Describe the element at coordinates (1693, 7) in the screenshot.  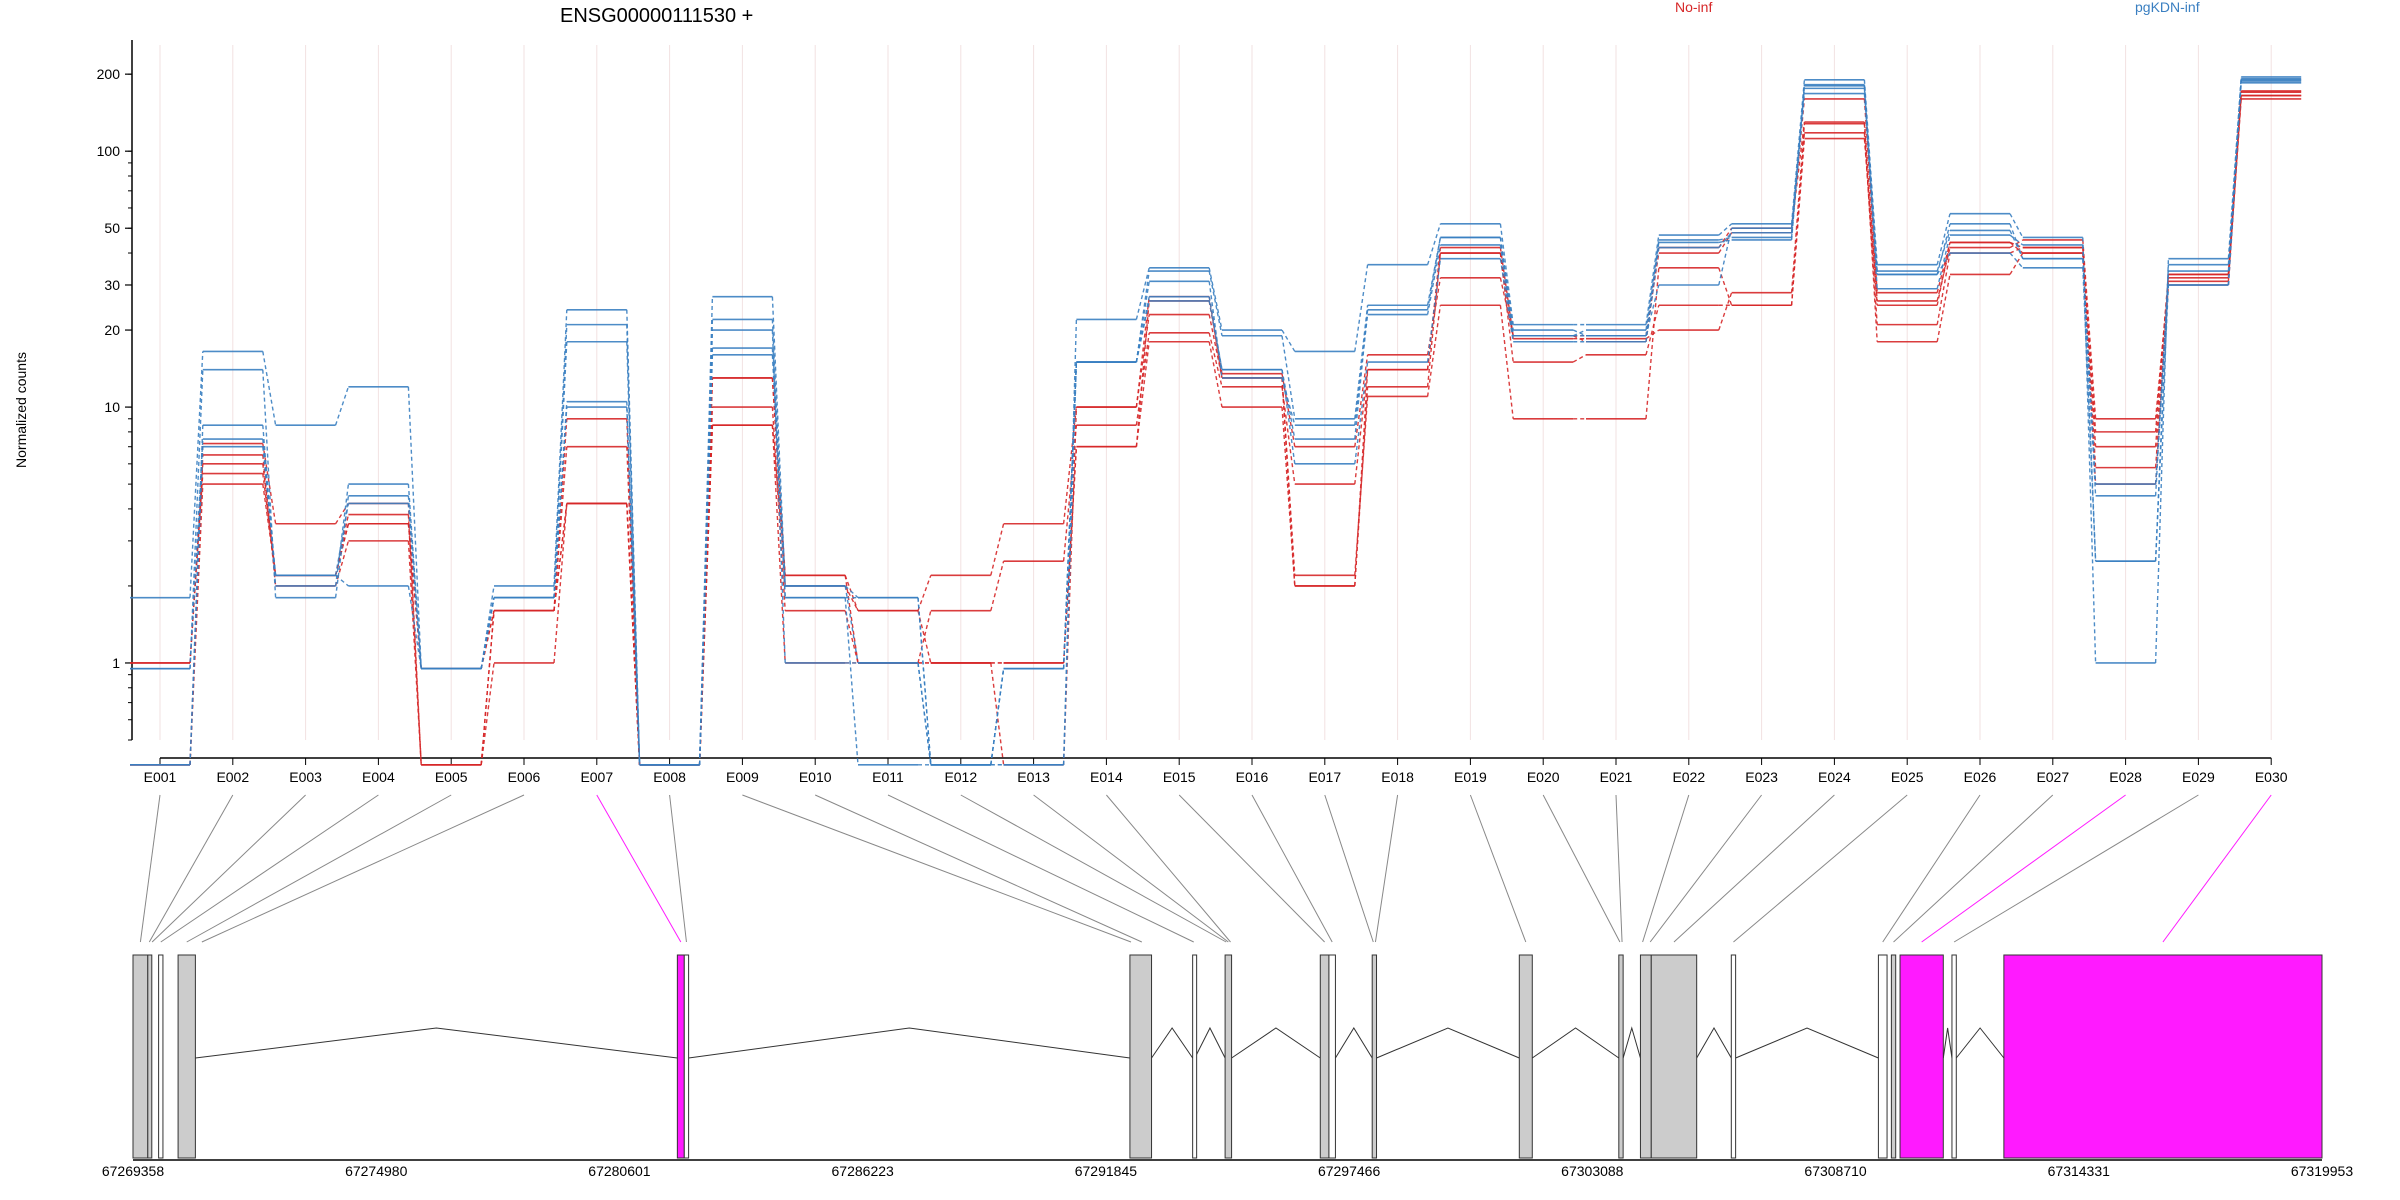
I see `legend-label-no-inf: No-inf` at that location.